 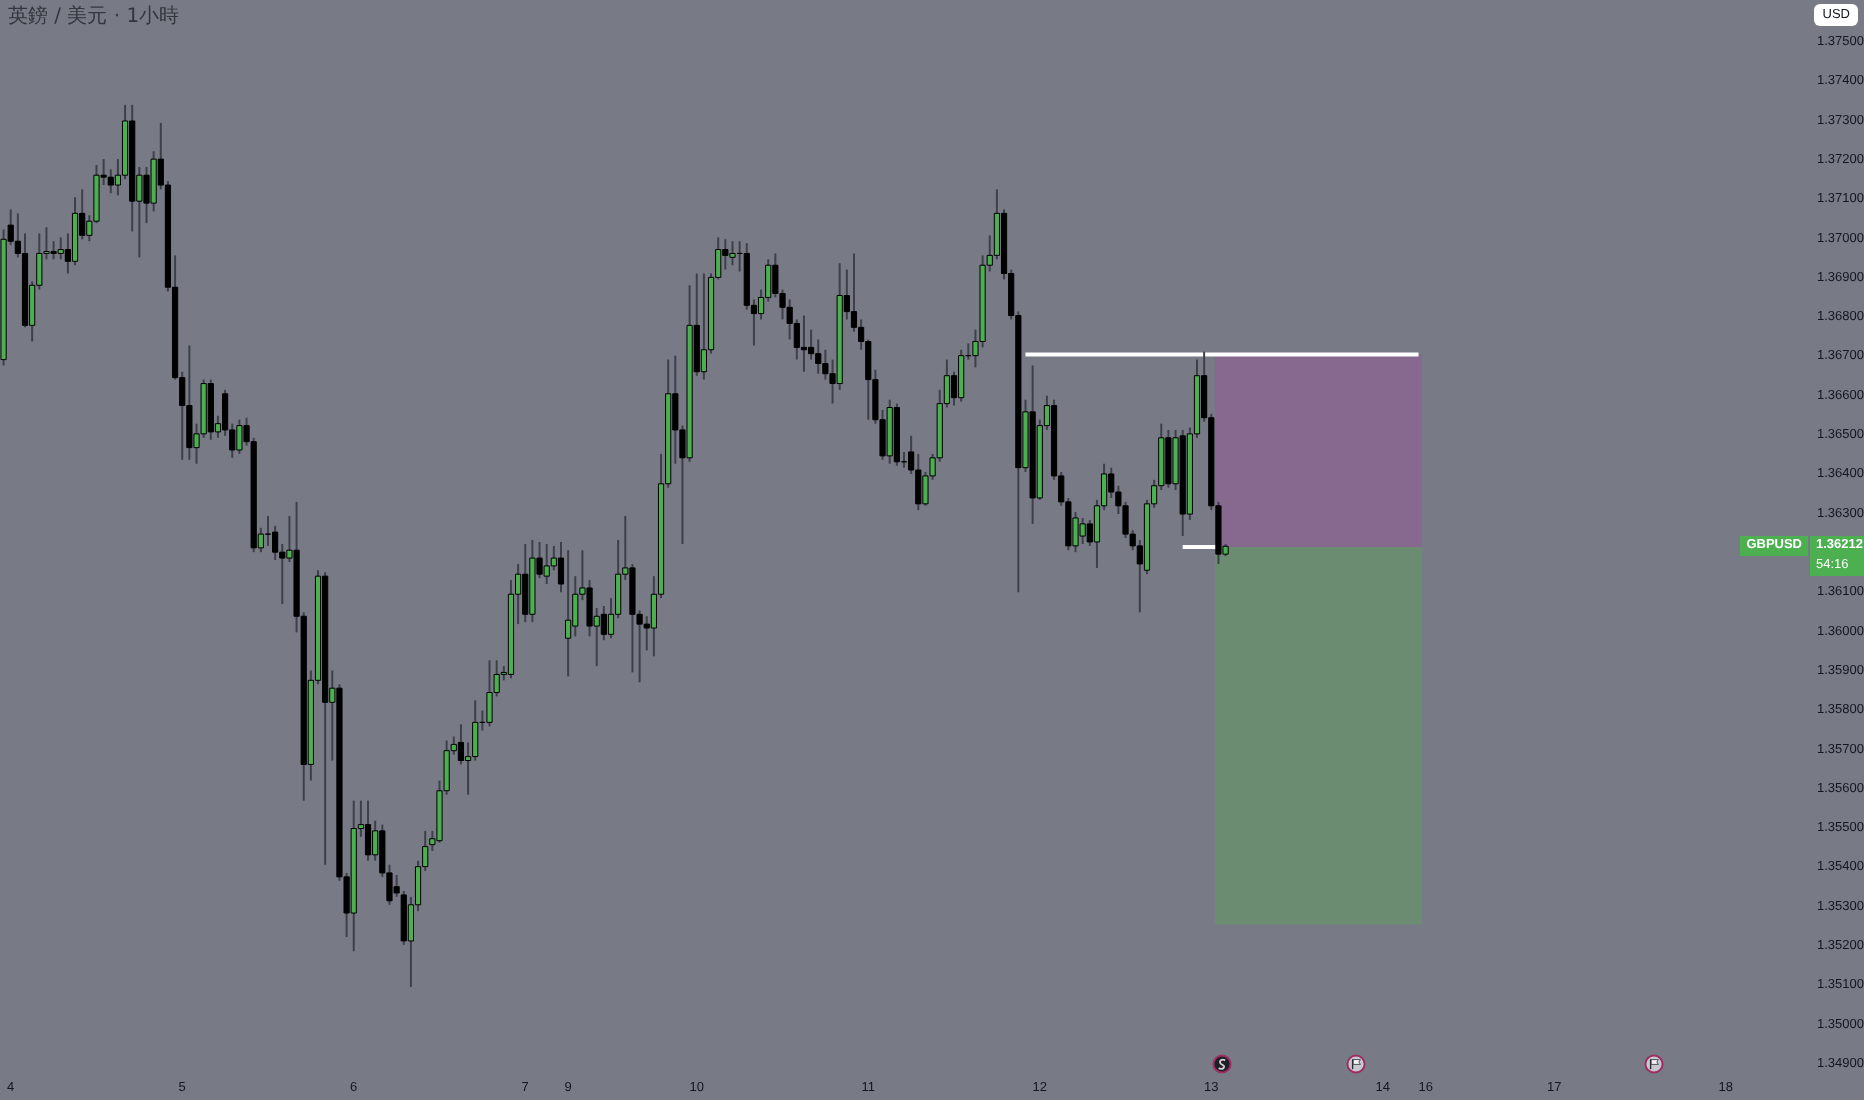 I want to click on chart-title: 英鎊 / 美元 · 1小時, so click(x=94, y=16).